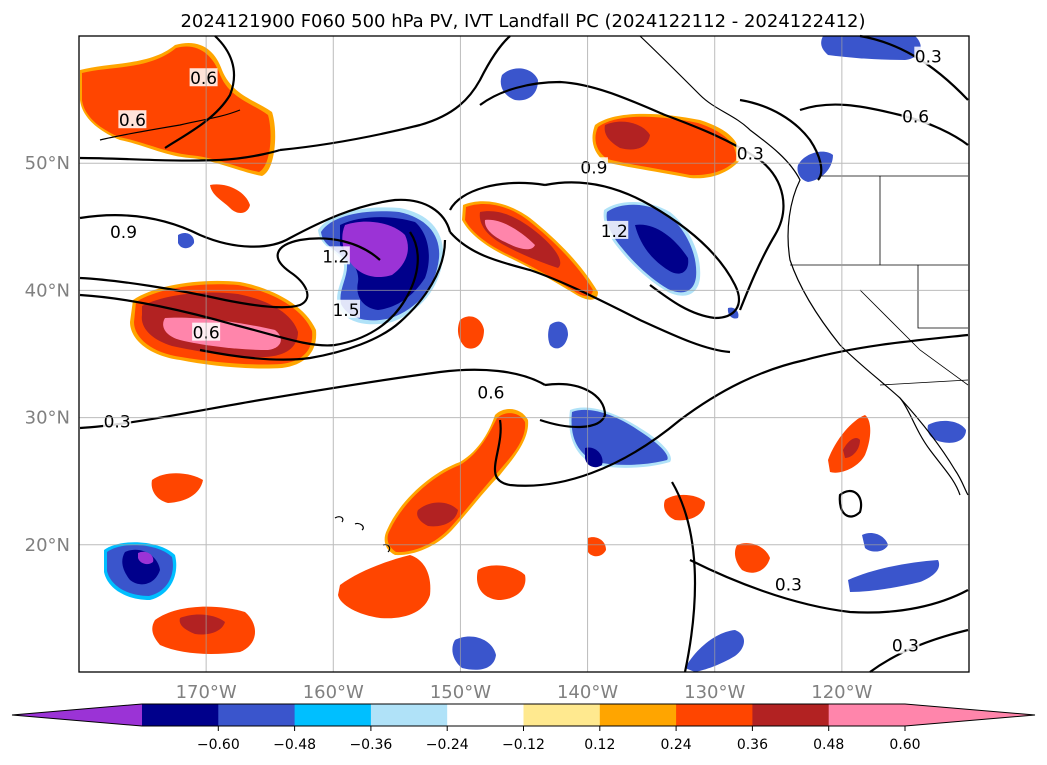 The image size is (1047, 765). What do you see at coordinates (77, 715) in the screenshot?
I see `colorbar-extend-low` at bounding box center [77, 715].